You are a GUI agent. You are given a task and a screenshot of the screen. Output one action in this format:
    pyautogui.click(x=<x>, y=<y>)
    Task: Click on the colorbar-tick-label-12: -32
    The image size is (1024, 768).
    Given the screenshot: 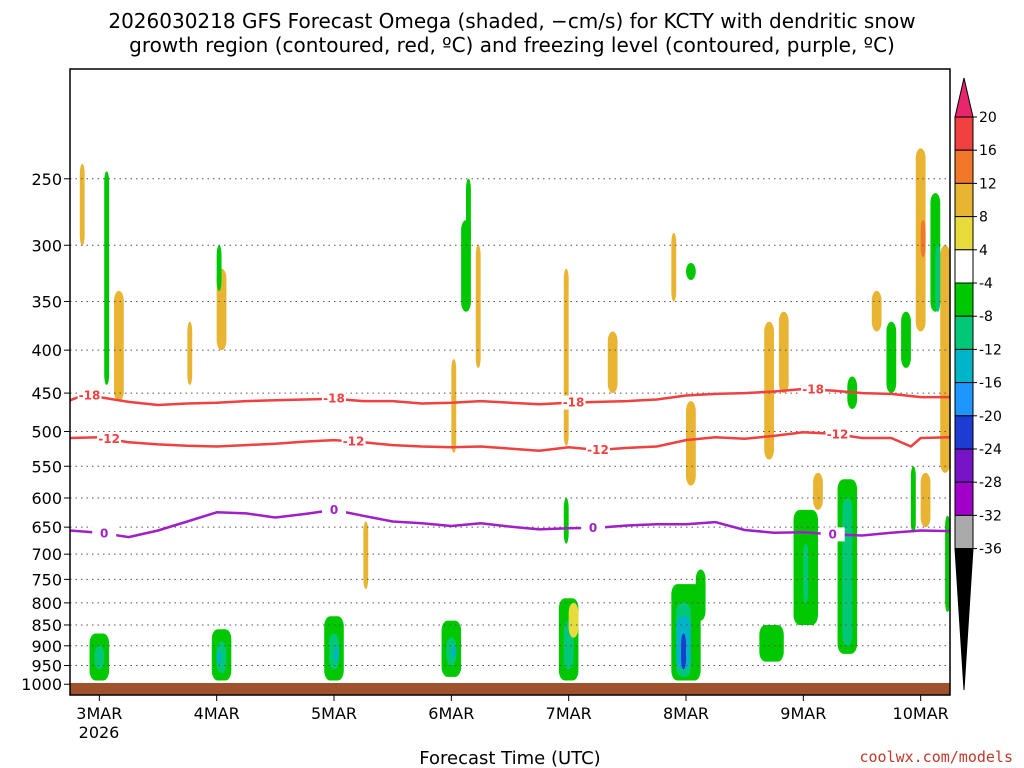 What is the action you would take?
    pyautogui.click(x=990, y=516)
    